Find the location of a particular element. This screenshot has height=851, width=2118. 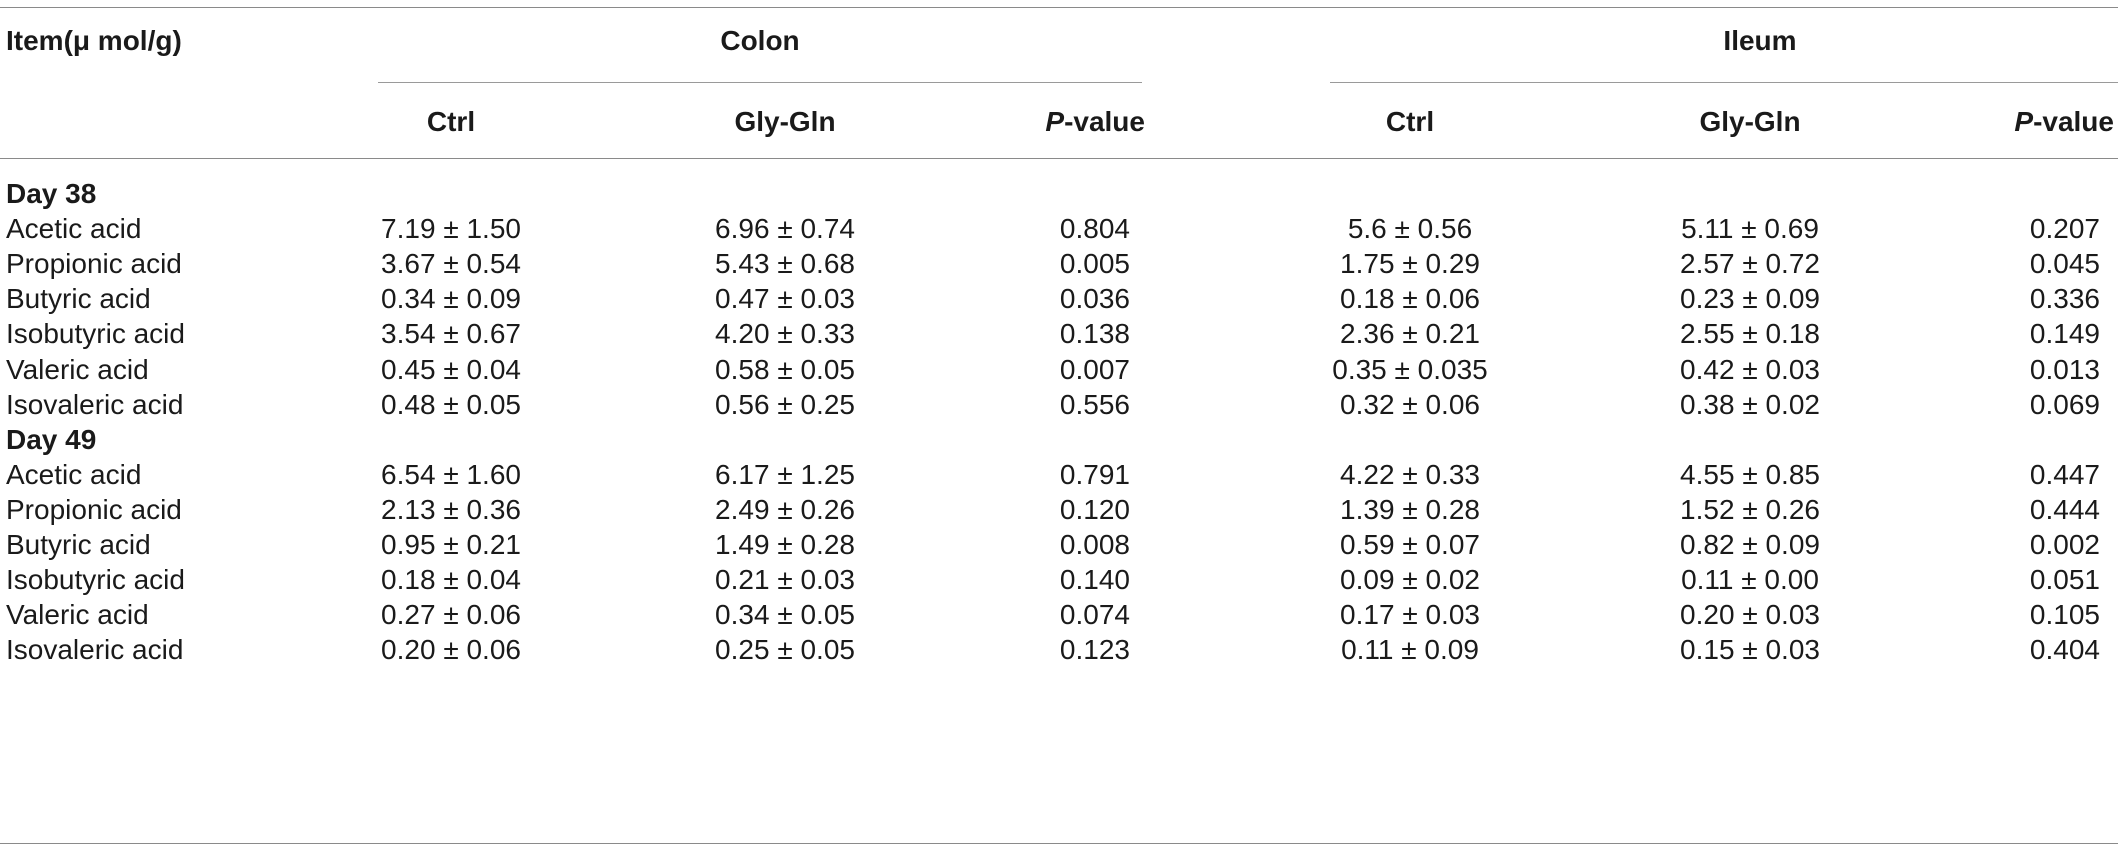

table-cell: 1.52 ± 0.26 is located at coordinates (1750, 509).